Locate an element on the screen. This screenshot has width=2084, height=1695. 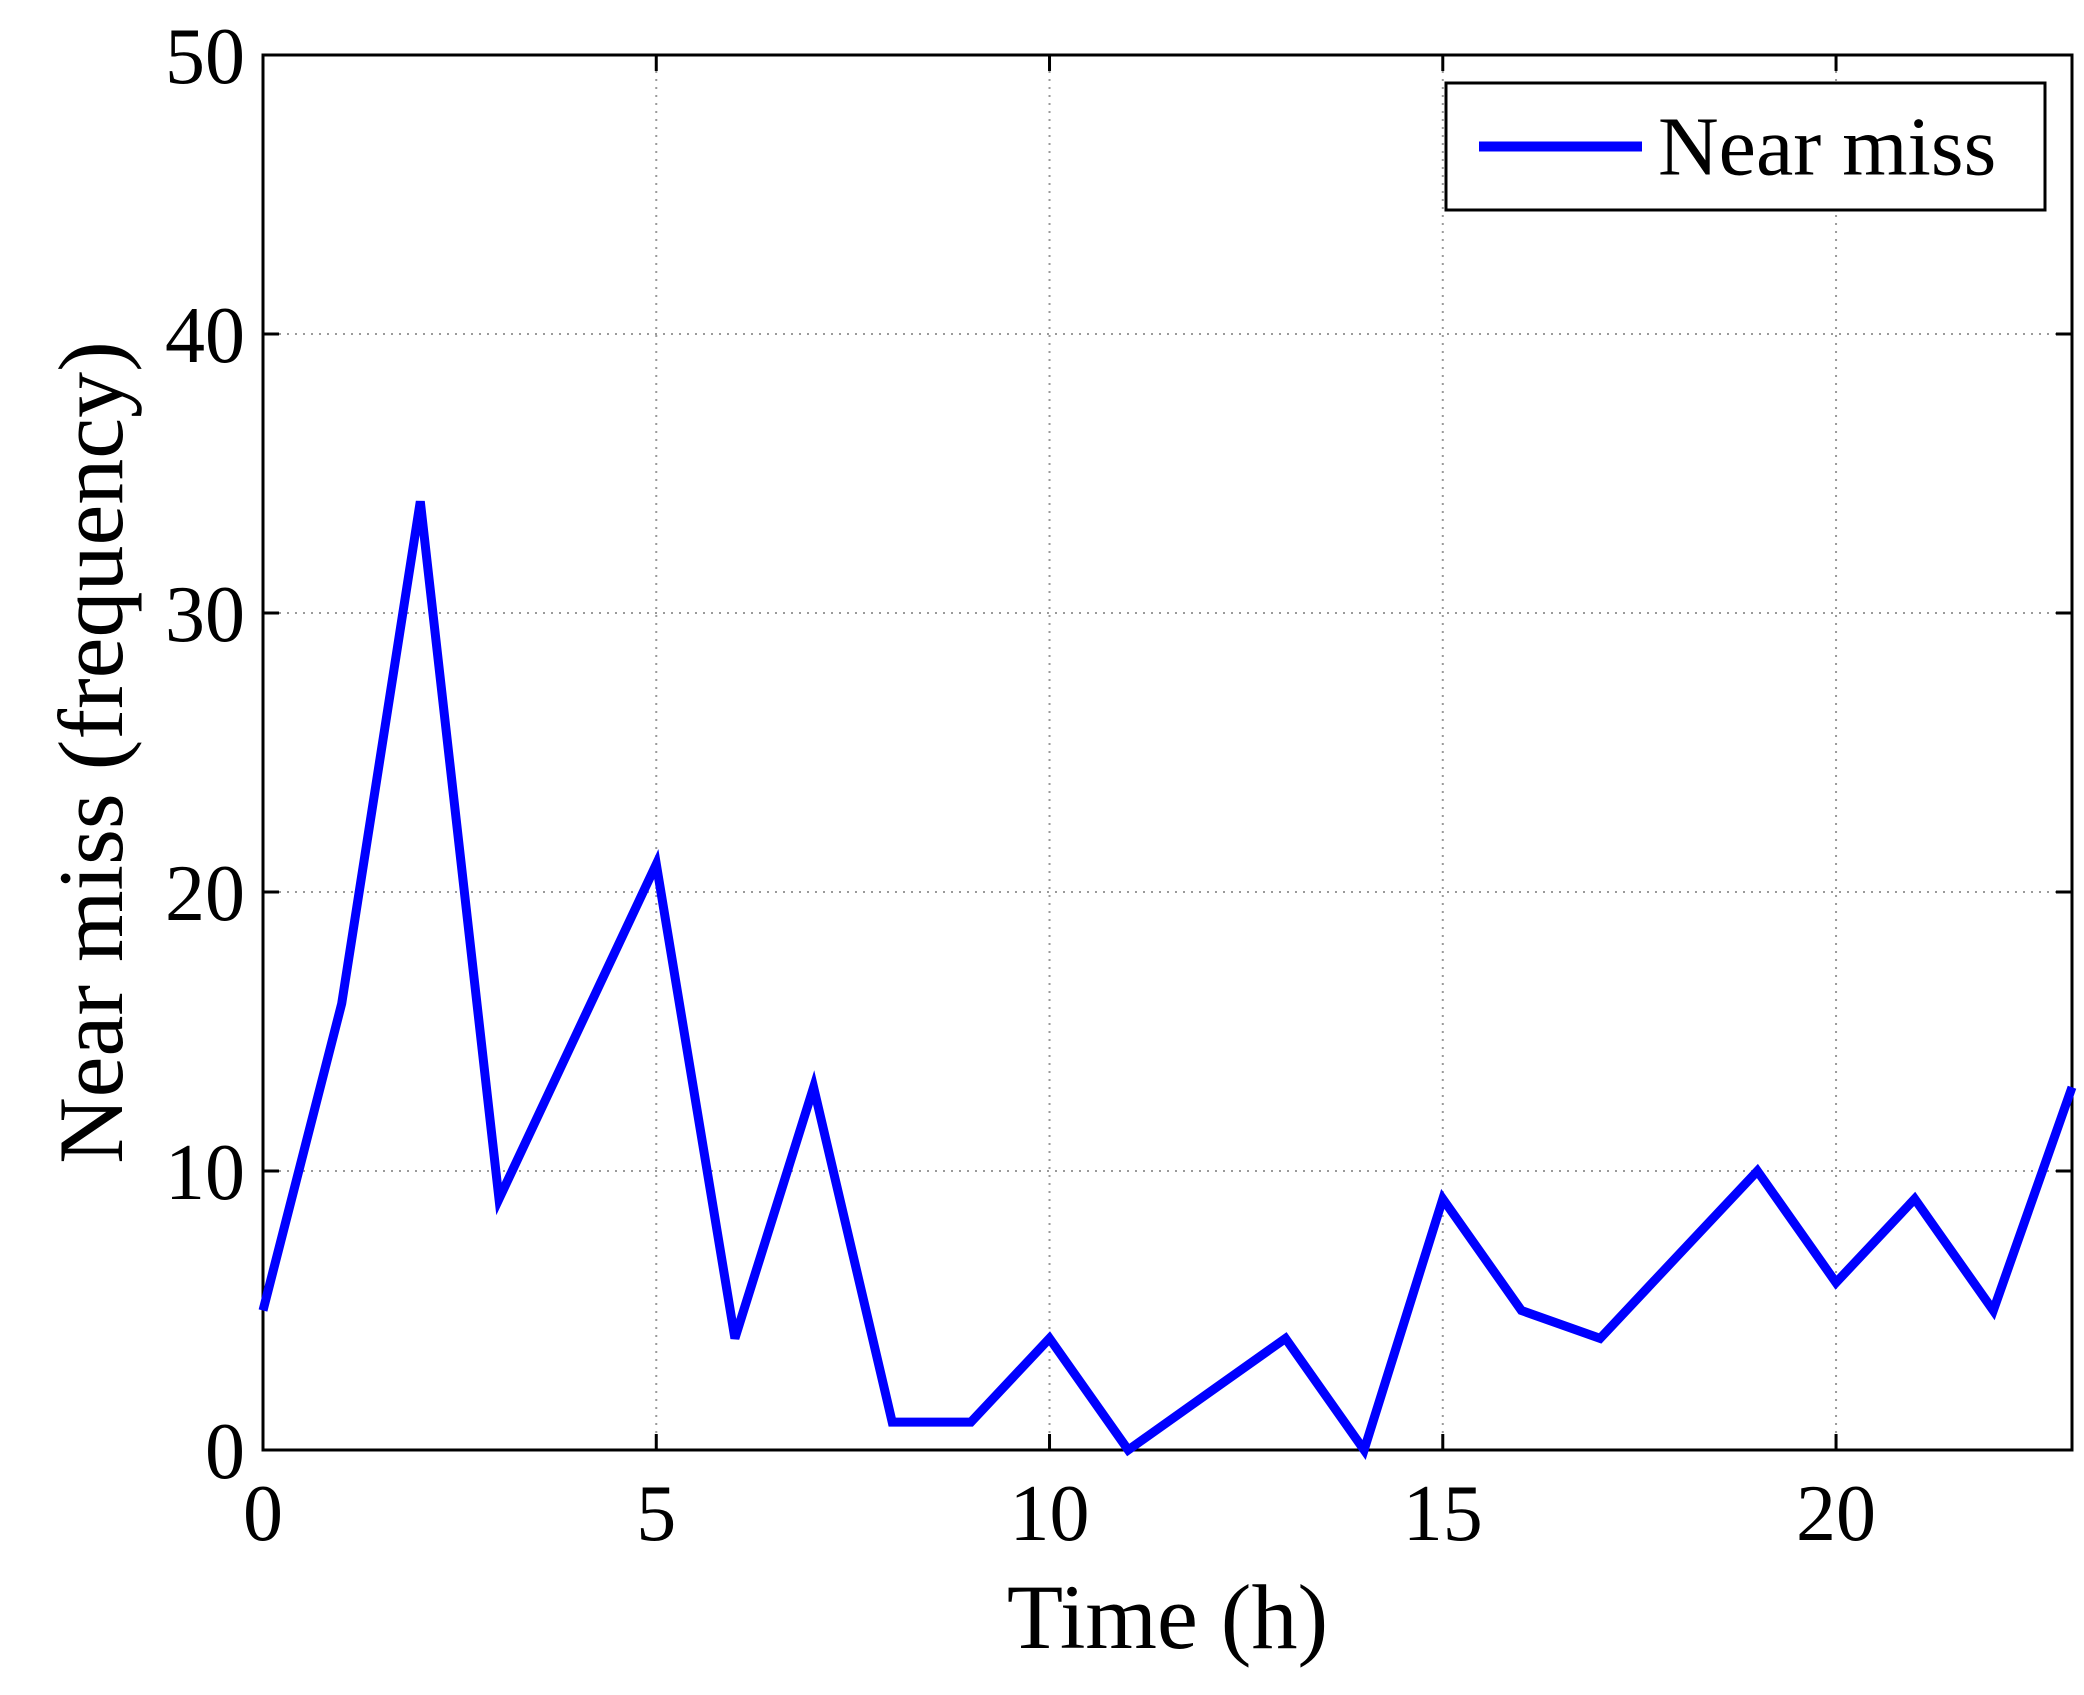
x-axis-label: Time (h) is located at coordinates (1167, 1617).